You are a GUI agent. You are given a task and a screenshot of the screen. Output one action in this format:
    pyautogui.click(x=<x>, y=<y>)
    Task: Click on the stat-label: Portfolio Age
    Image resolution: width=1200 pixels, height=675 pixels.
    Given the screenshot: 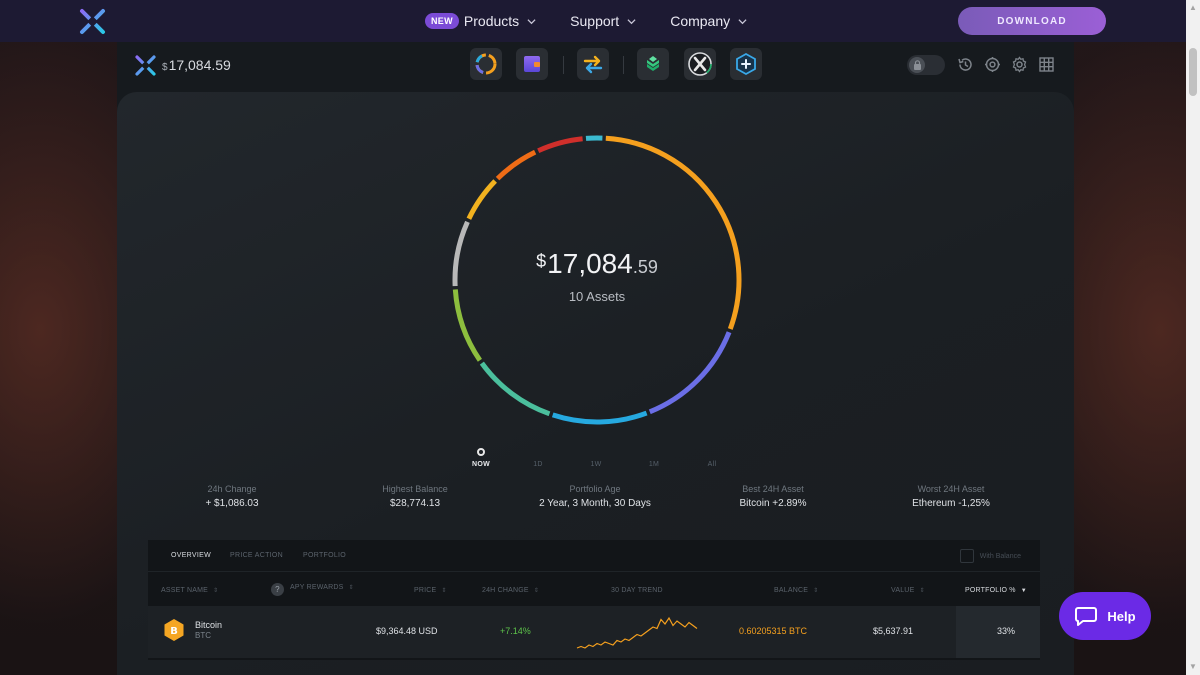 What is the action you would take?
    pyautogui.click(x=595, y=489)
    